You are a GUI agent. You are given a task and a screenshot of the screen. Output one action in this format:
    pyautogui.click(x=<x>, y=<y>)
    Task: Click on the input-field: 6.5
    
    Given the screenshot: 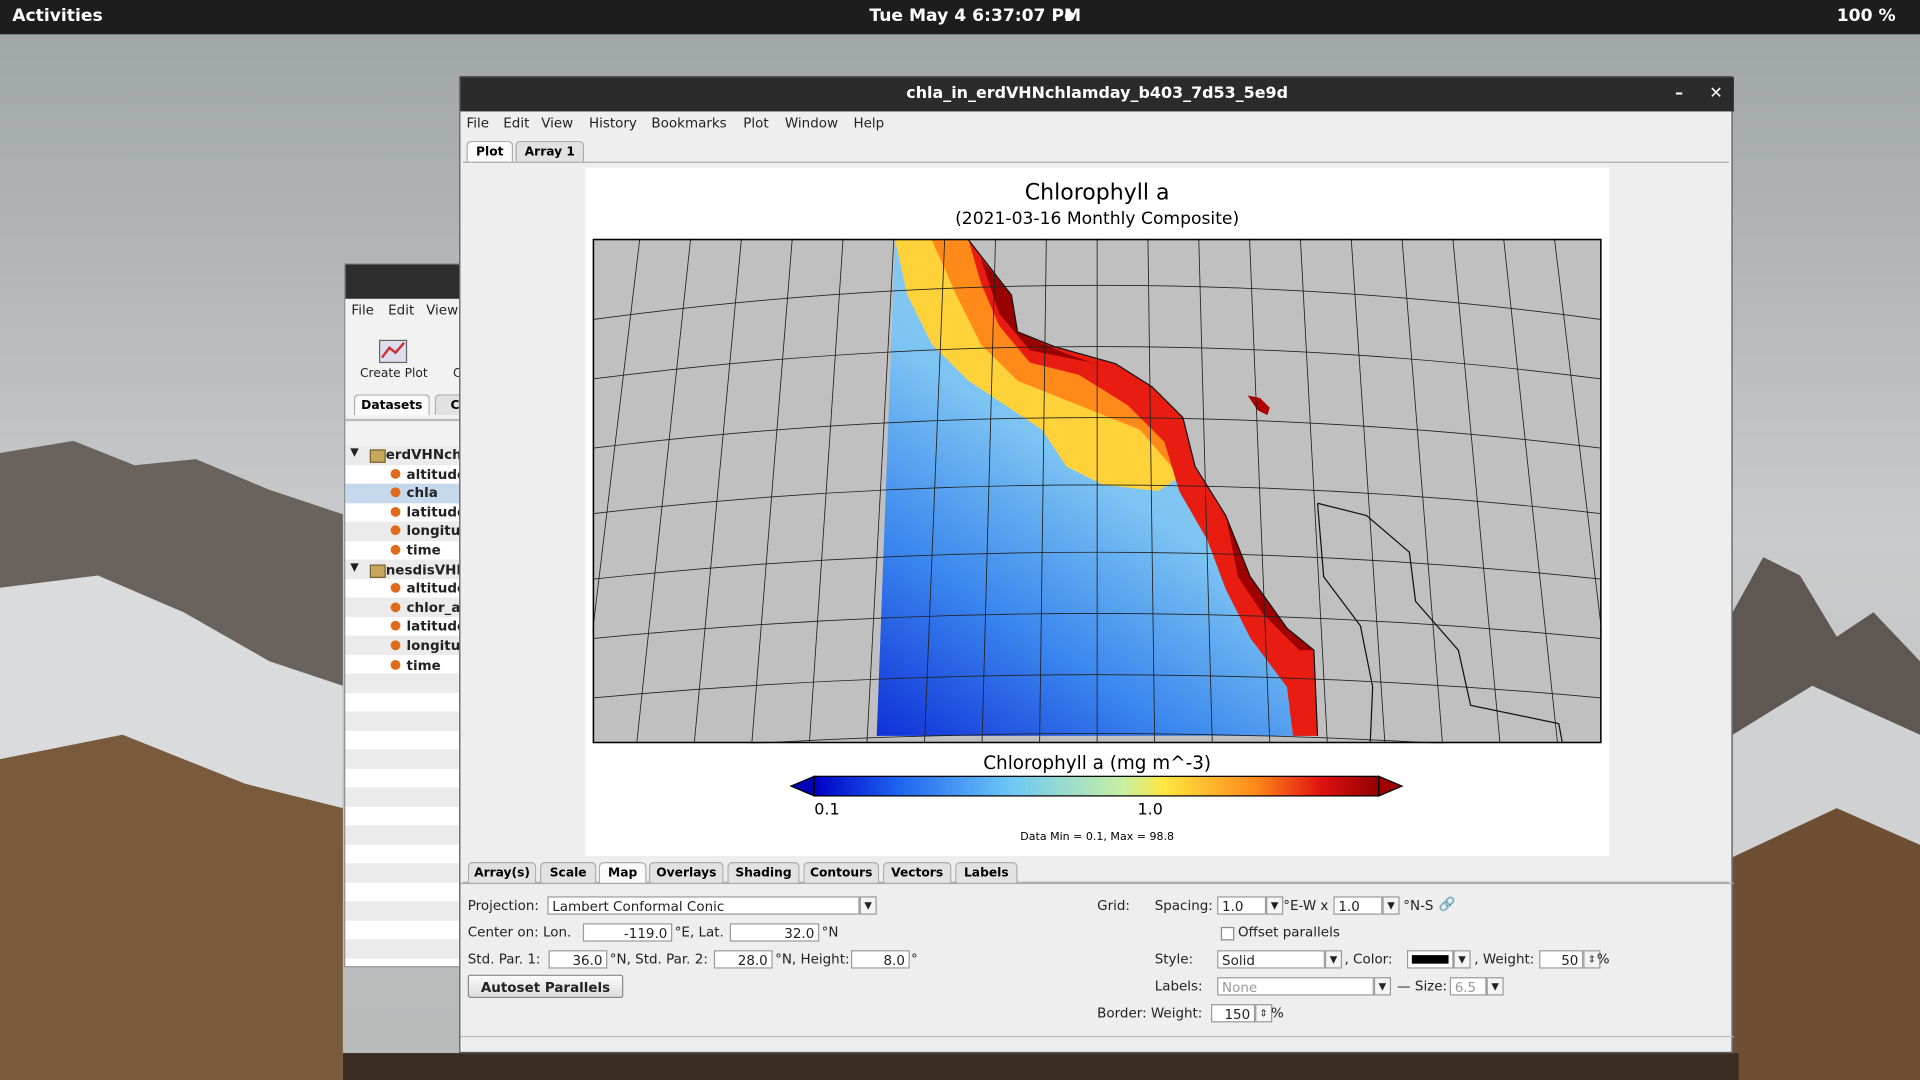 What is the action you would take?
    pyautogui.click(x=1468, y=986)
    